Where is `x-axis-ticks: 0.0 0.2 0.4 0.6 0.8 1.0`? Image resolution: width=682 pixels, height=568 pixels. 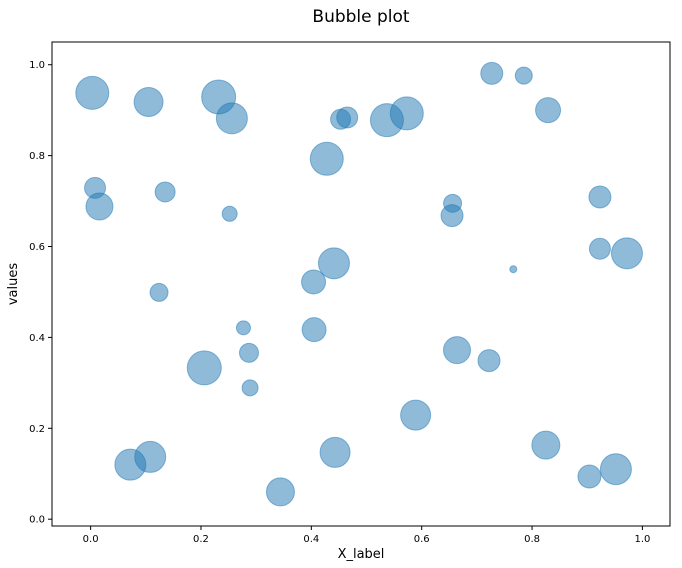
x-axis-ticks: 0.0 0.2 0.4 0.6 0.8 1.0 is located at coordinates (366, 535).